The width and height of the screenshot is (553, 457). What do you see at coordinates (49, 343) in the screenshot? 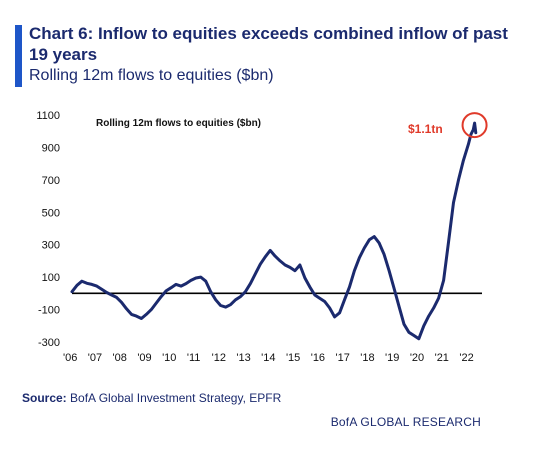
I see `y-tick-label: -300` at bounding box center [49, 343].